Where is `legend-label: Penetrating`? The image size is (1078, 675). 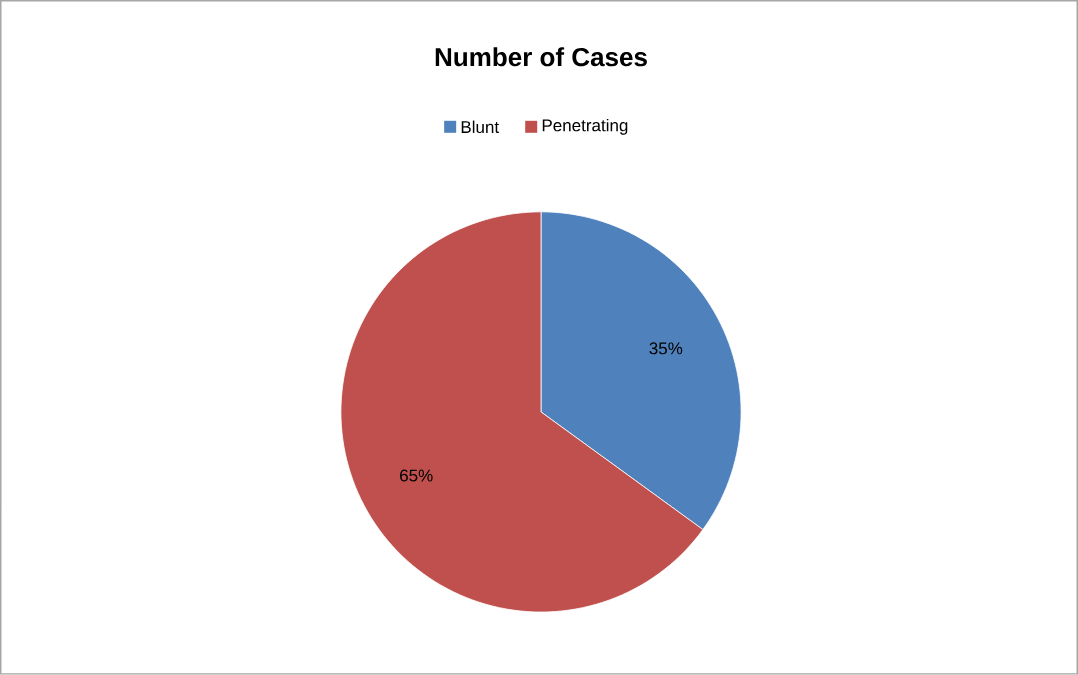
legend-label: Penetrating is located at coordinates (585, 126).